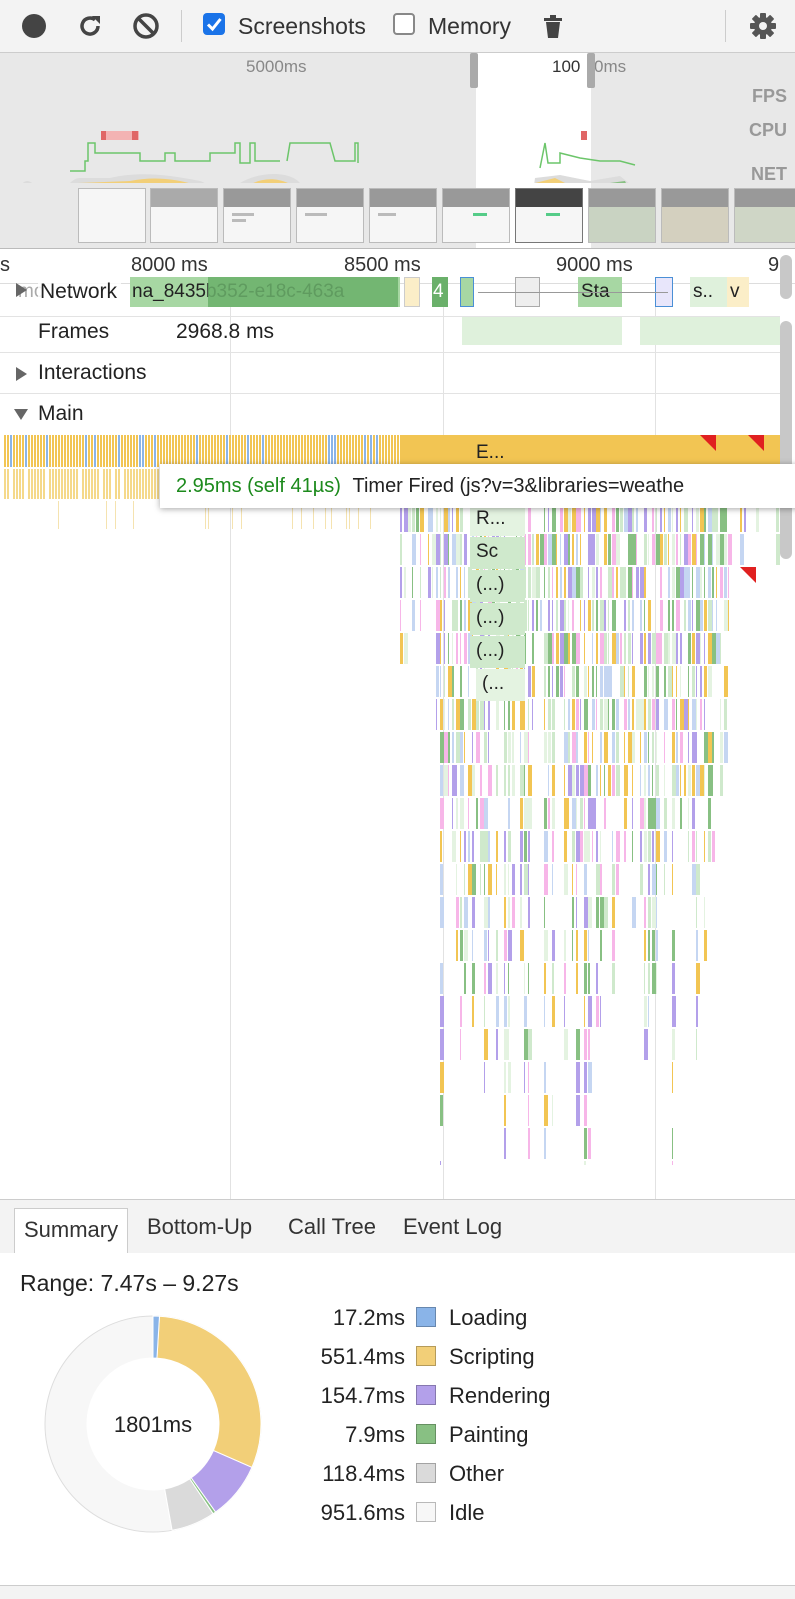 This screenshot has height=1599, width=795. Describe the element at coordinates (303, 292) in the screenshot. I see `network-request-bar` at that location.